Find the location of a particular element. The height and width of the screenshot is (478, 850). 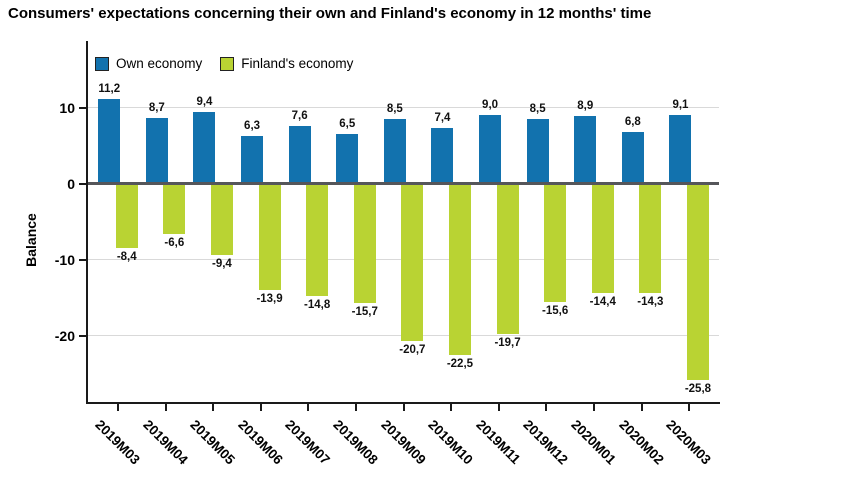

y-axis-line is located at coordinates (87, 222).